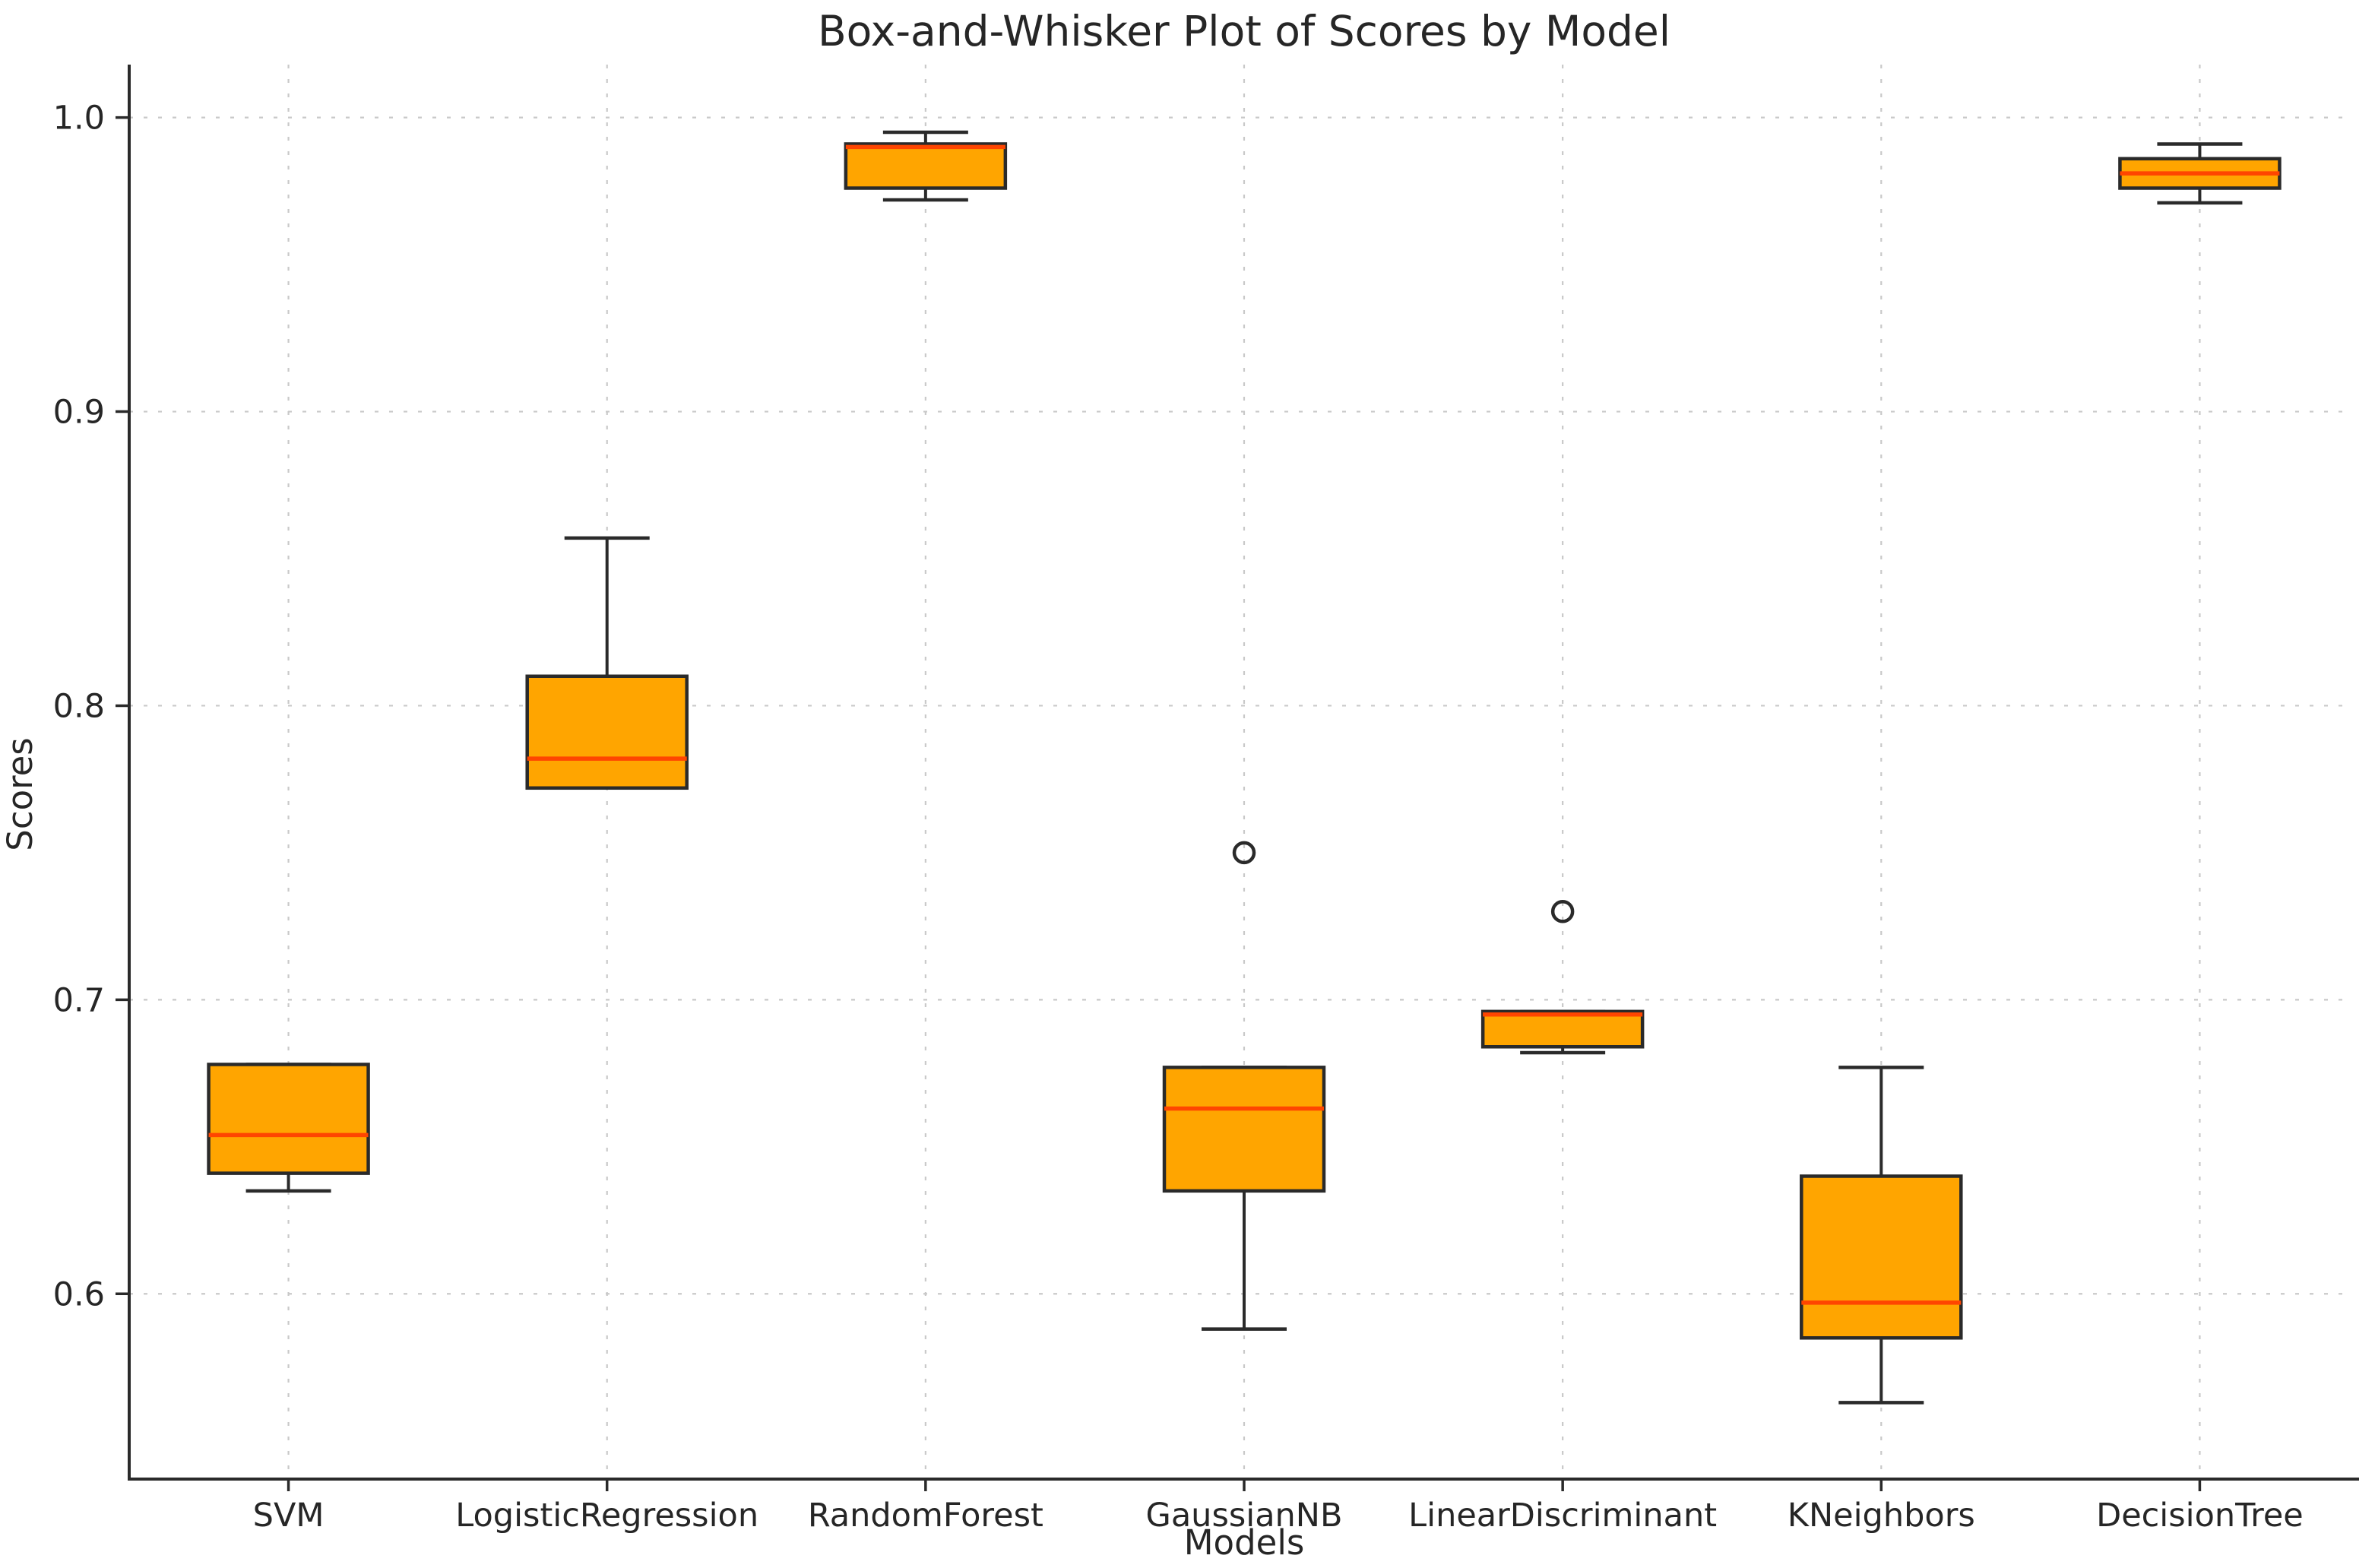 The height and width of the screenshot is (1568, 2375). I want to click on box-group-RandomForest, so click(926, 166).